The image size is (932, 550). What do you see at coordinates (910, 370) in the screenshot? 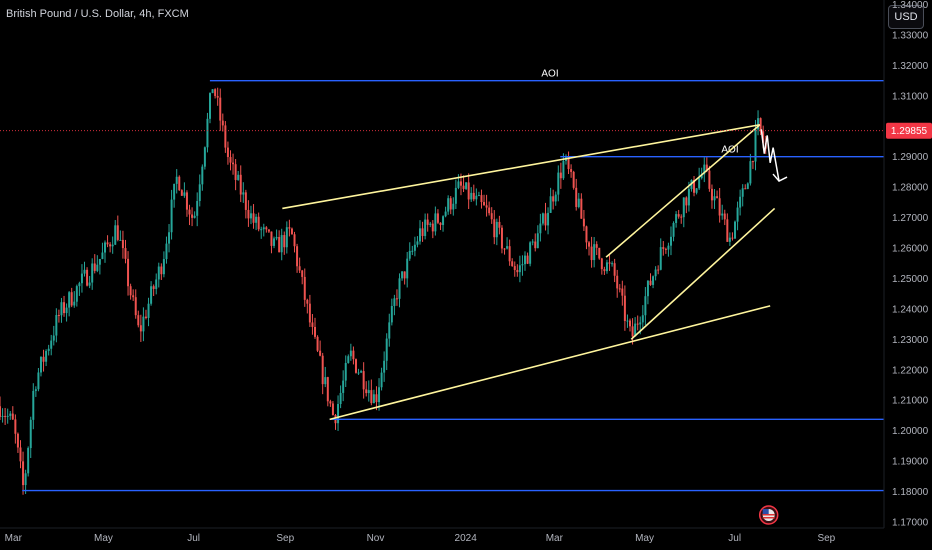
I see `price-tick-label: 1.22000` at bounding box center [910, 370].